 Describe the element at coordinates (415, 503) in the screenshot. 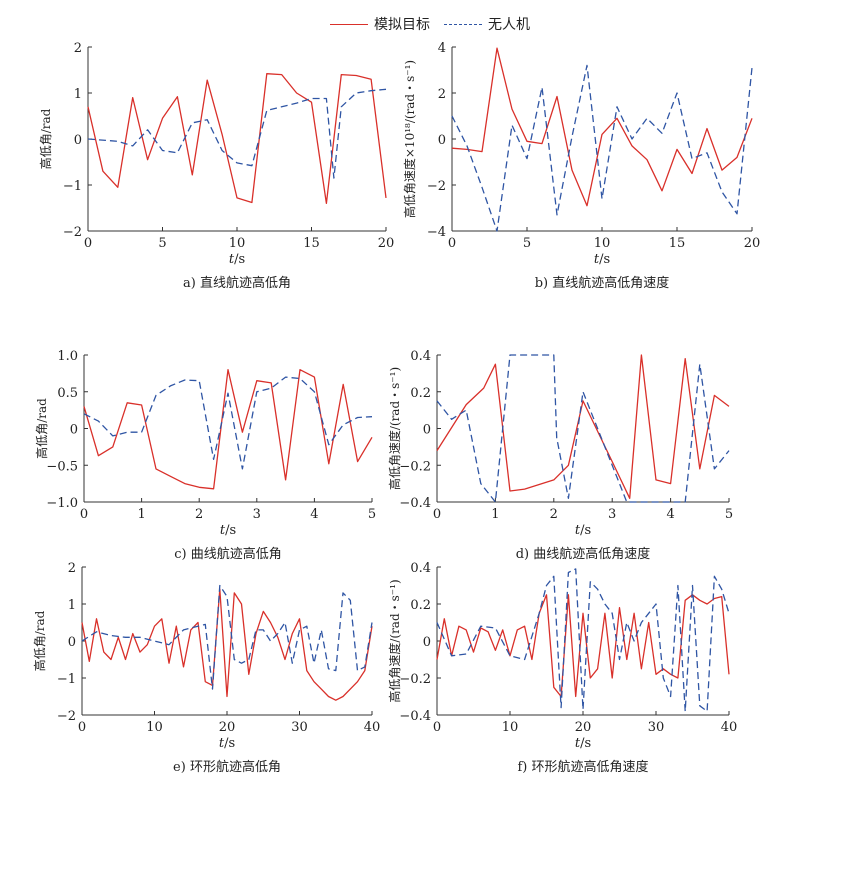

I see `y-tick-label: −0.4` at that location.